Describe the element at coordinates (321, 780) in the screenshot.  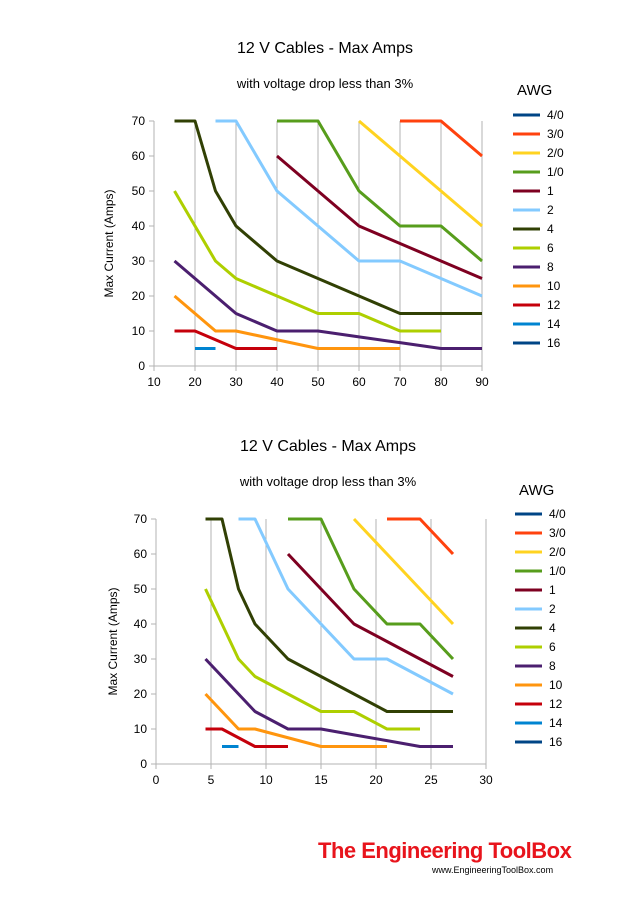
I see `x-tick-label: 15` at that location.